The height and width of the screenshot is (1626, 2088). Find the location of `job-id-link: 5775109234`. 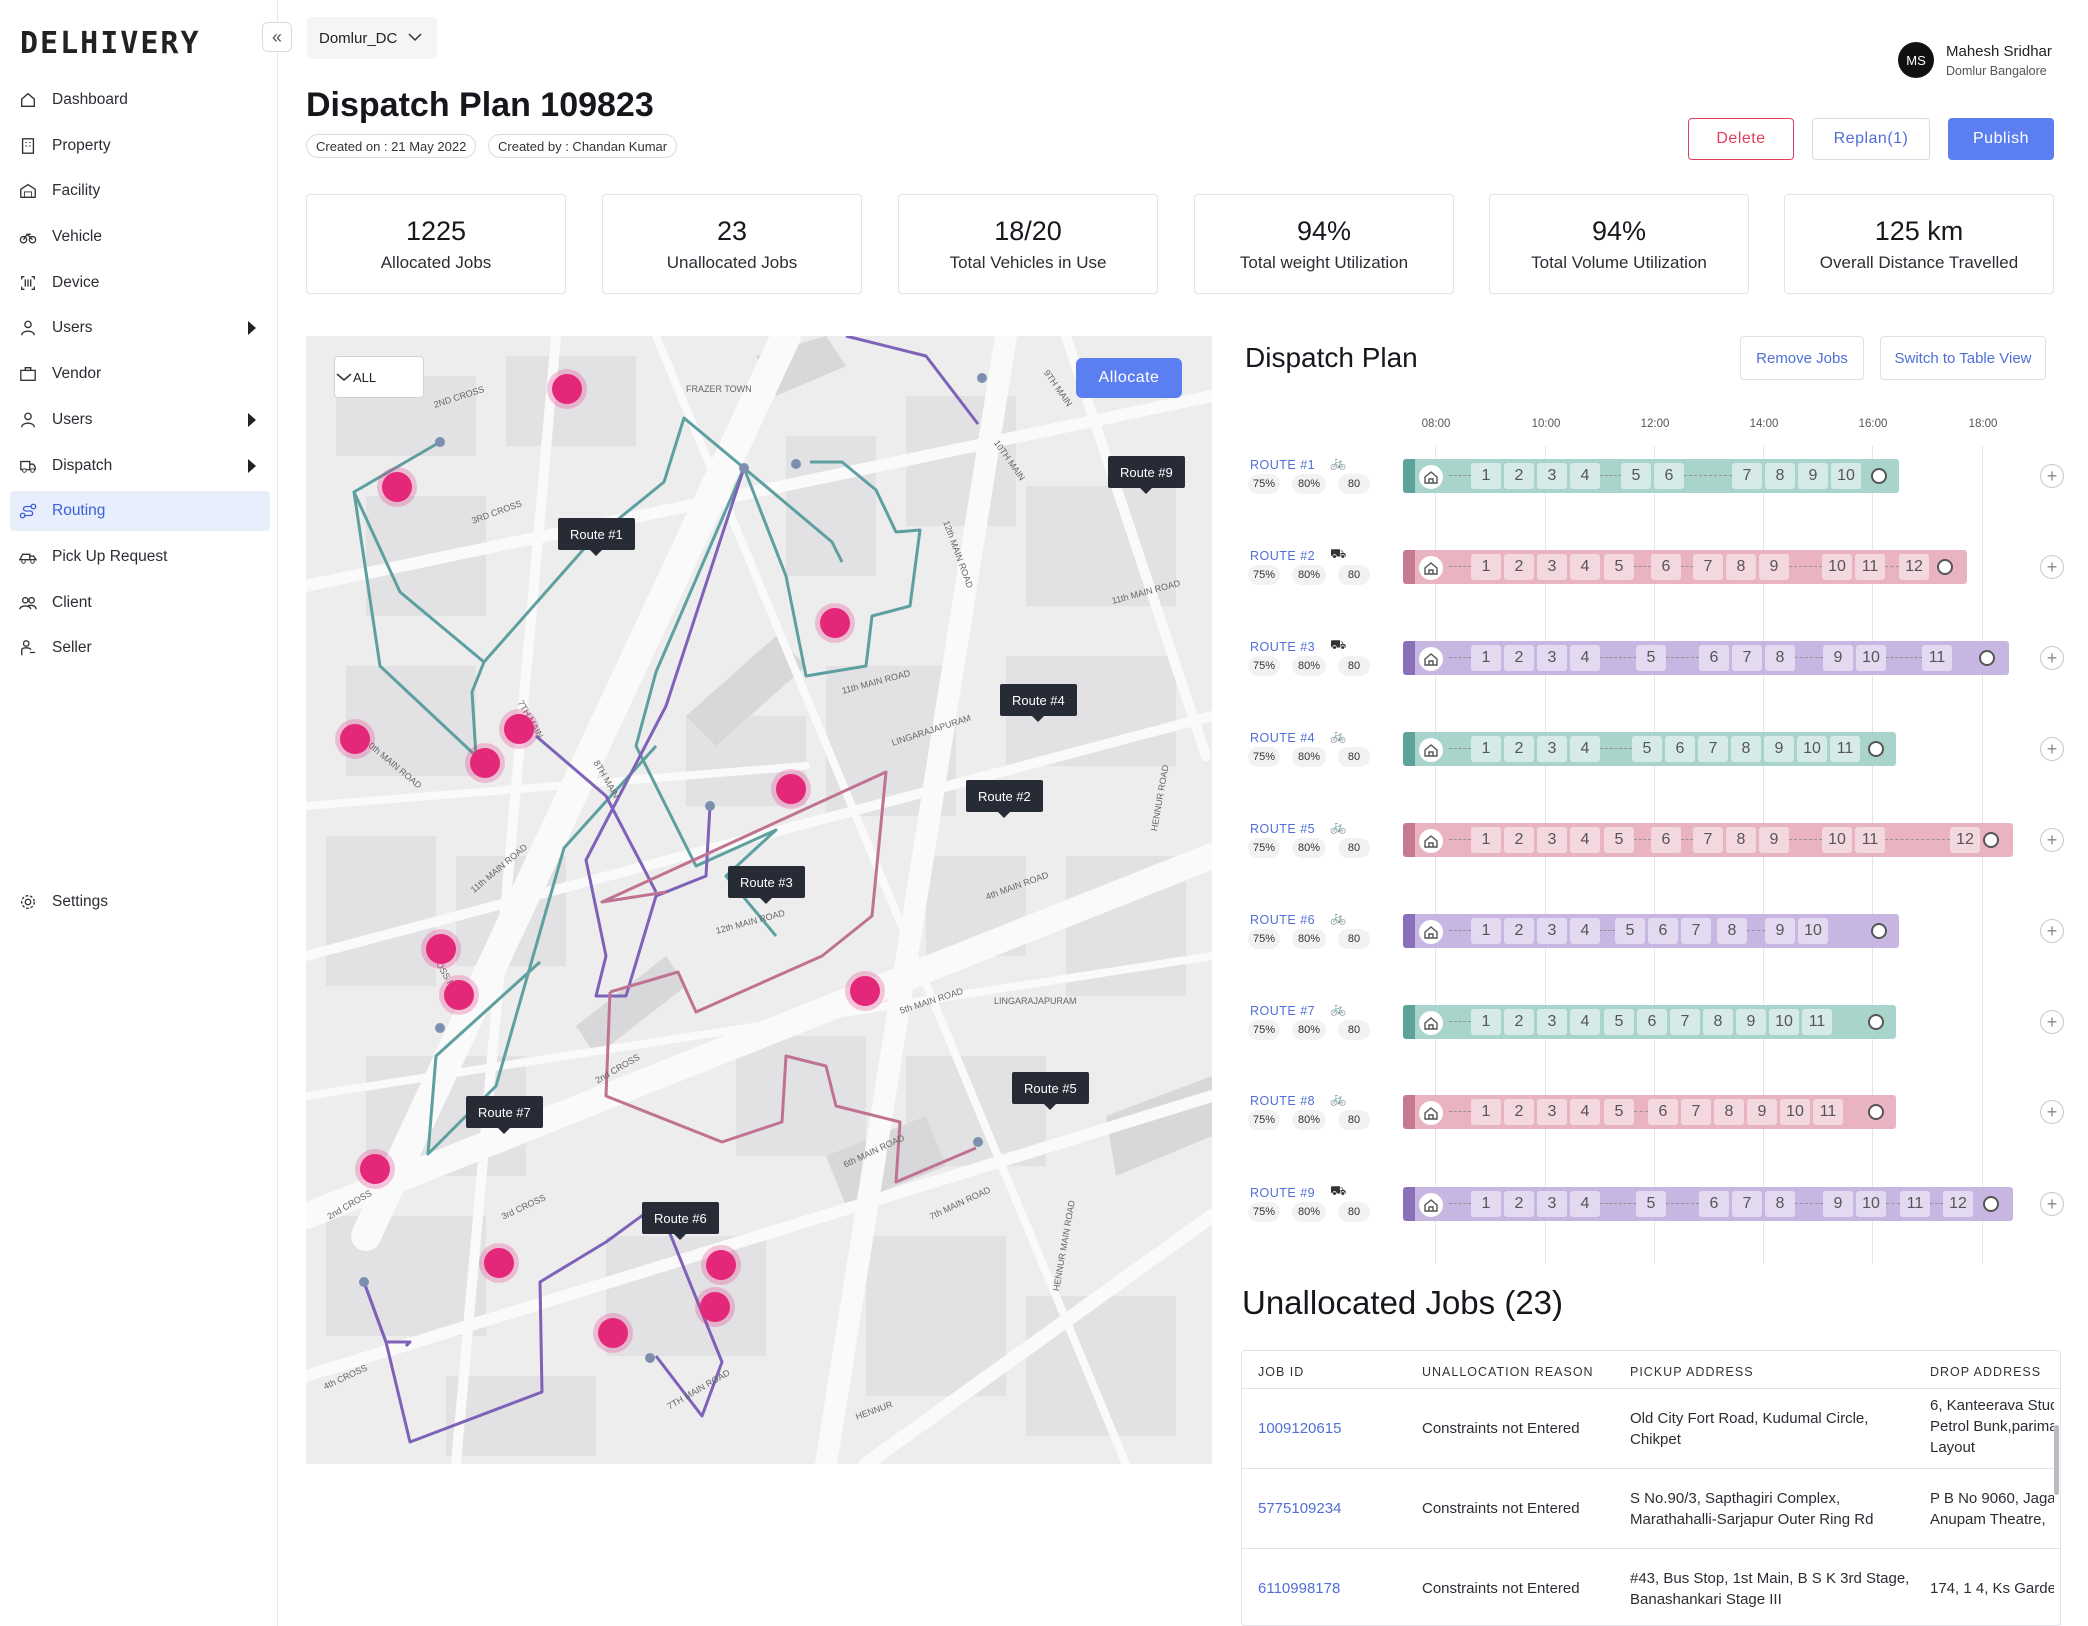

job-id-link: 5775109234 is located at coordinates (1300, 1508).